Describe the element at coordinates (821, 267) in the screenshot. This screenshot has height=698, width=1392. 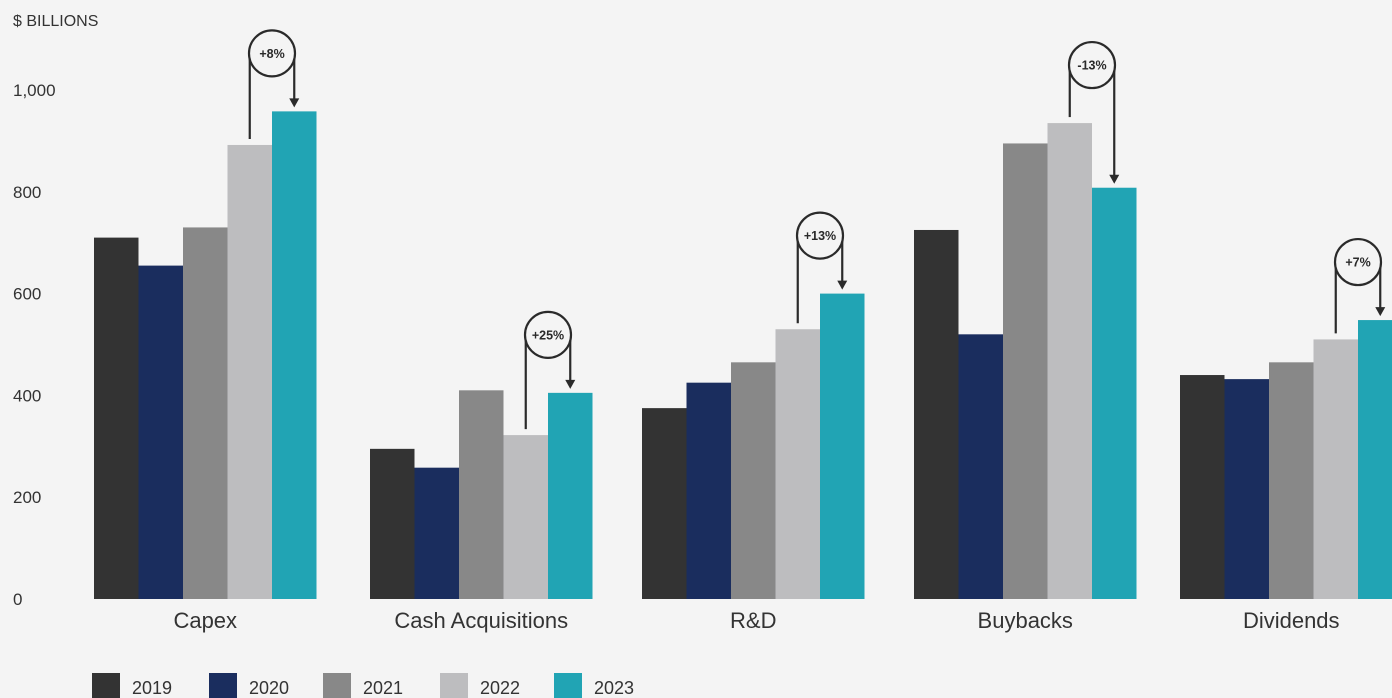
I see `change-annotation: +13%` at that location.